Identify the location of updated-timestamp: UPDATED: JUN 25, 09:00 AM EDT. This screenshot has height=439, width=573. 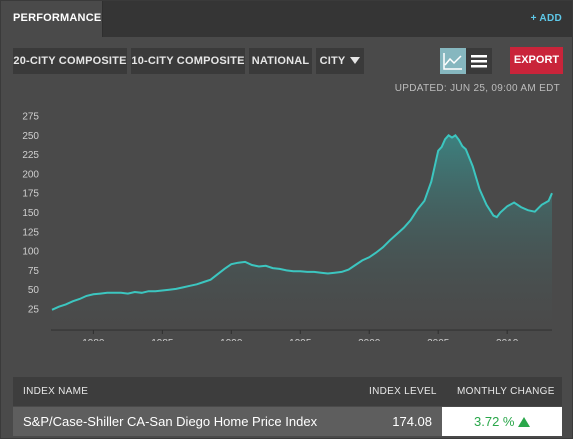
(477, 88).